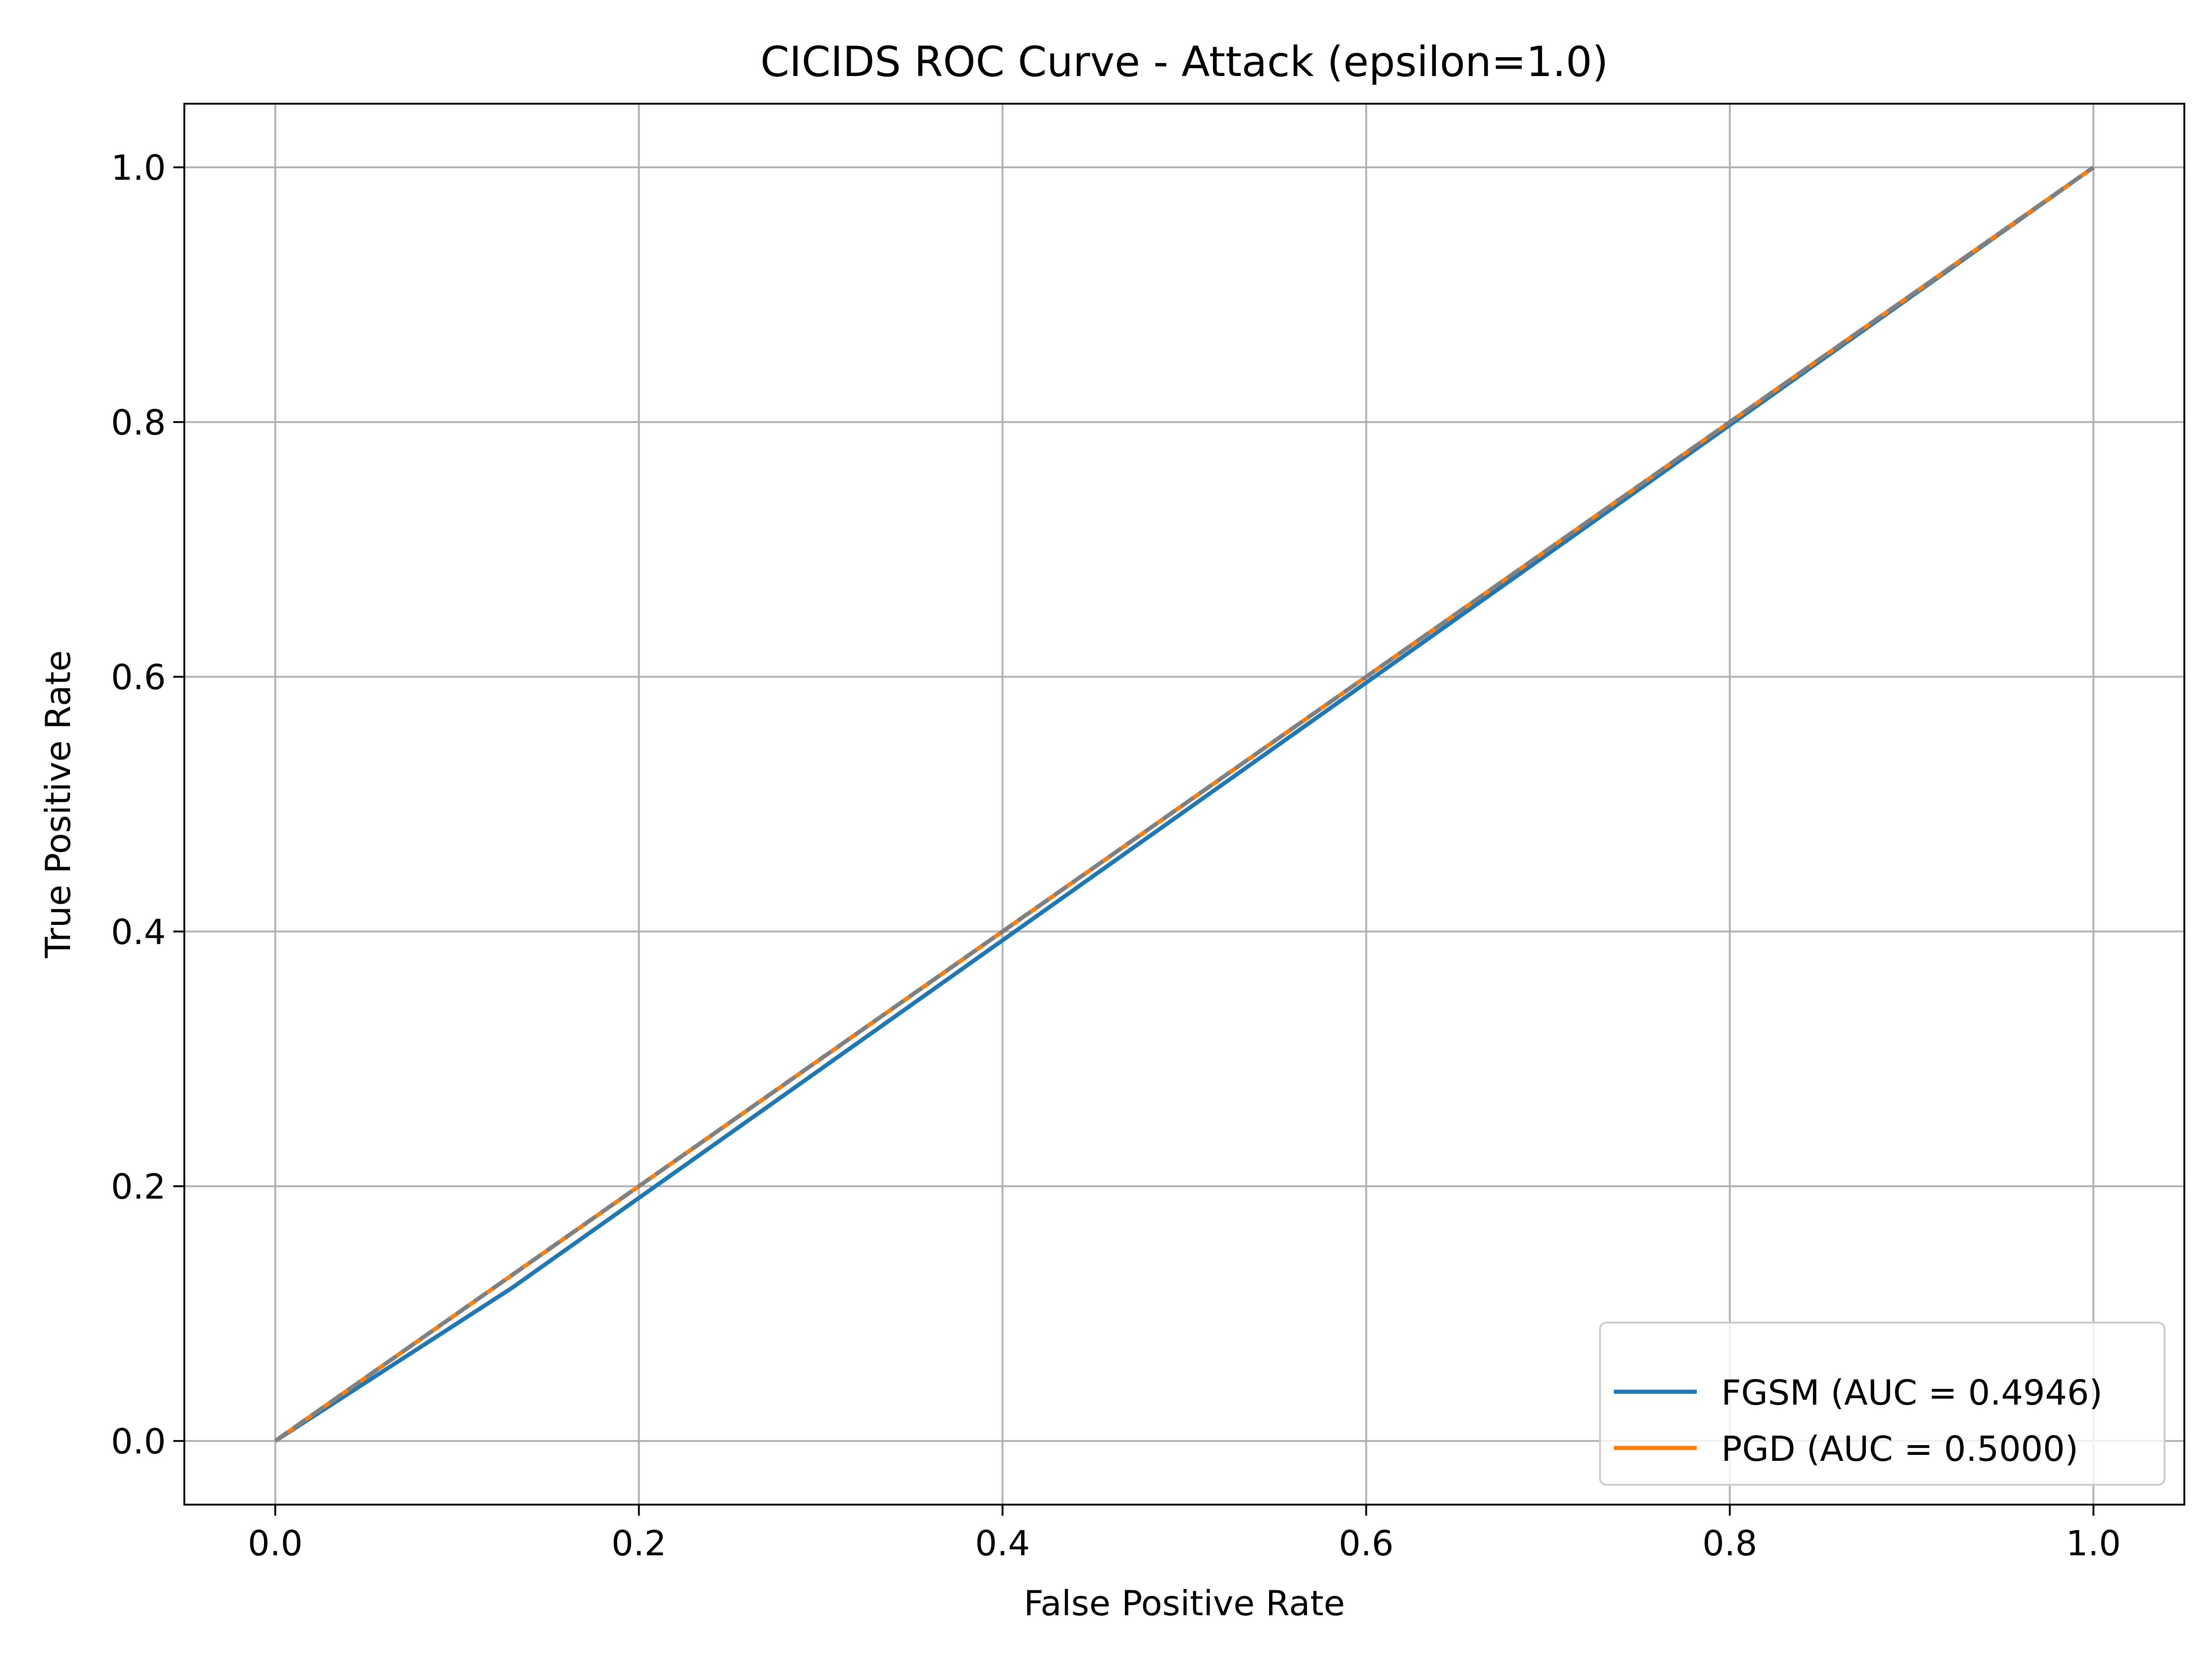 The height and width of the screenshot is (1659, 2212). I want to click on legend-box, so click(1882, 1404).